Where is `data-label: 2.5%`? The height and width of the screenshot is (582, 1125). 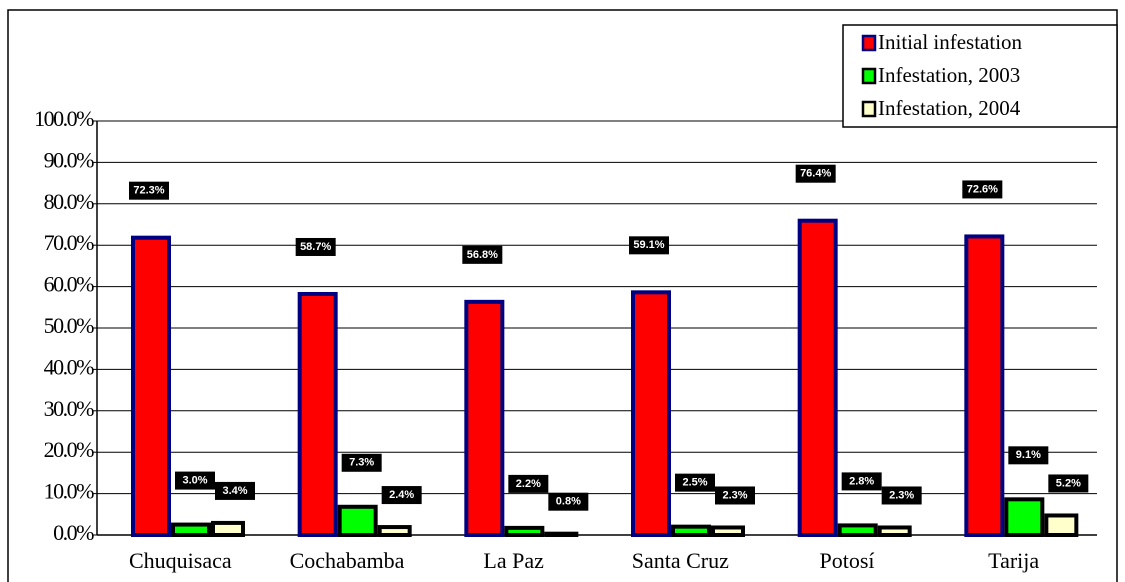 data-label: 2.5% is located at coordinates (694, 483).